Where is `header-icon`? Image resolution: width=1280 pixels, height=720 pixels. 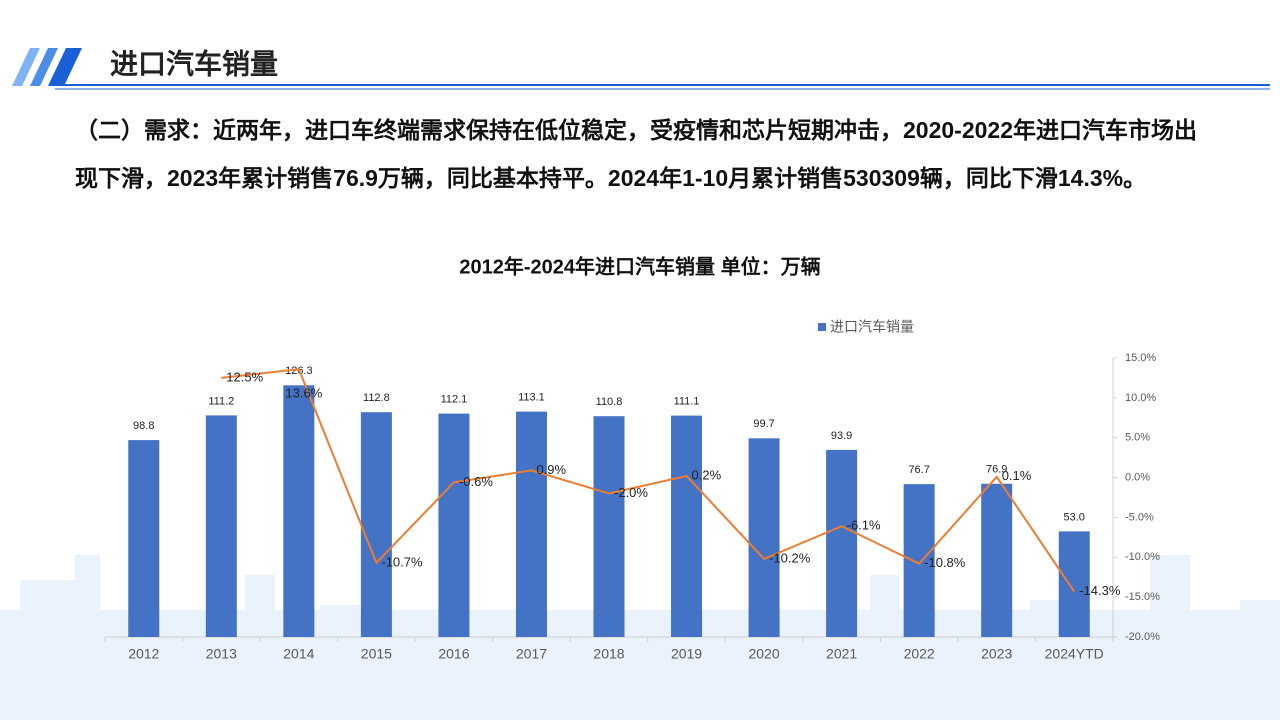
header-icon is located at coordinates (47, 67).